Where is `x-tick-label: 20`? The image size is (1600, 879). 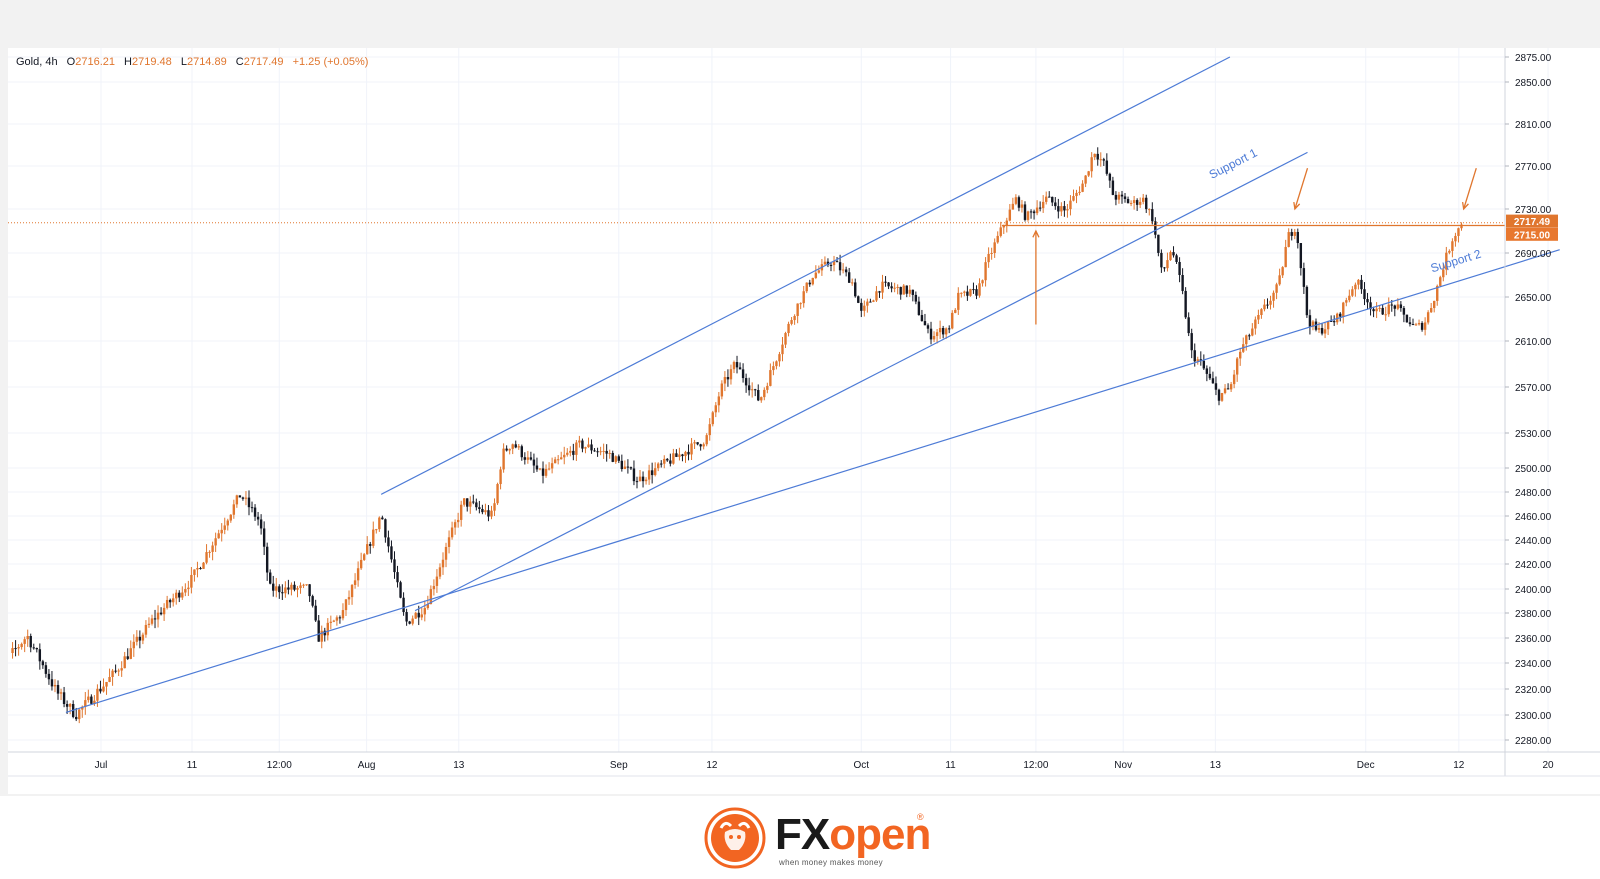 x-tick-label: 20 is located at coordinates (1548, 765).